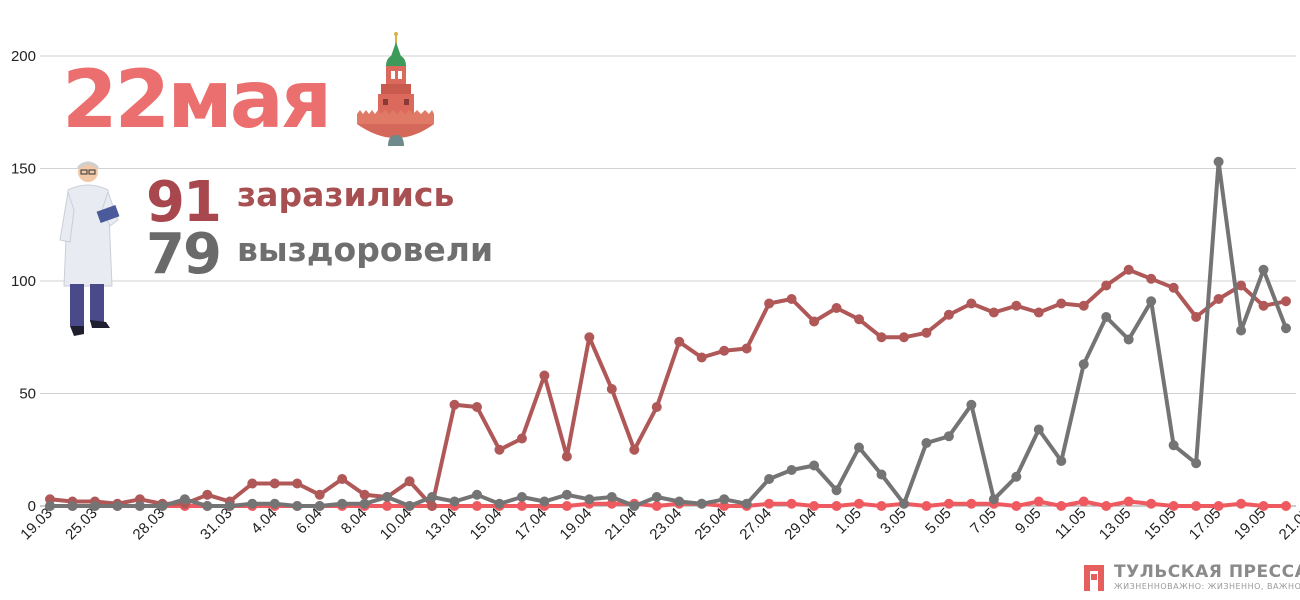 This screenshot has height=600, width=1300. I want to click on date-heading: 22мая, so click(197, 99).